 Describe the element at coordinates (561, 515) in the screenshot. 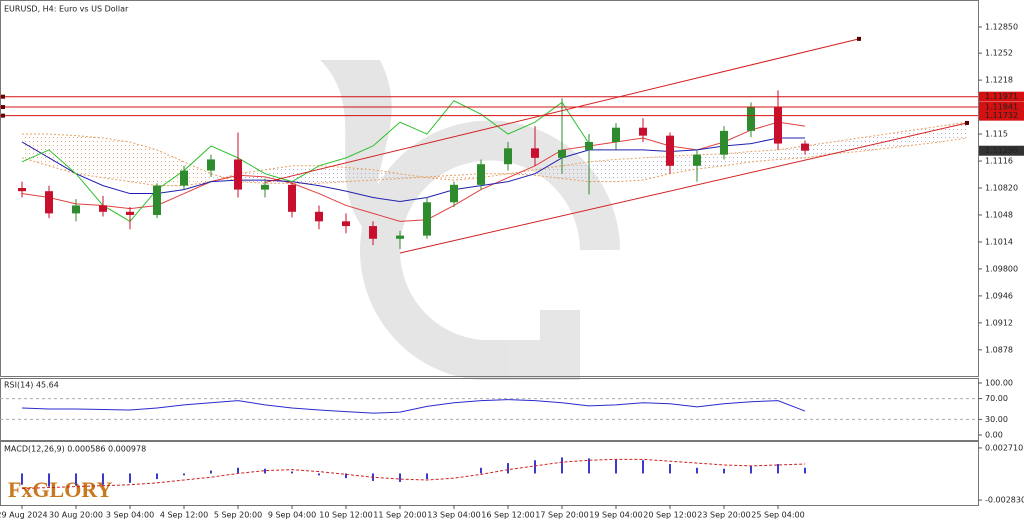

I see `x-tick-label: 17 Sep 20:00` at that location.